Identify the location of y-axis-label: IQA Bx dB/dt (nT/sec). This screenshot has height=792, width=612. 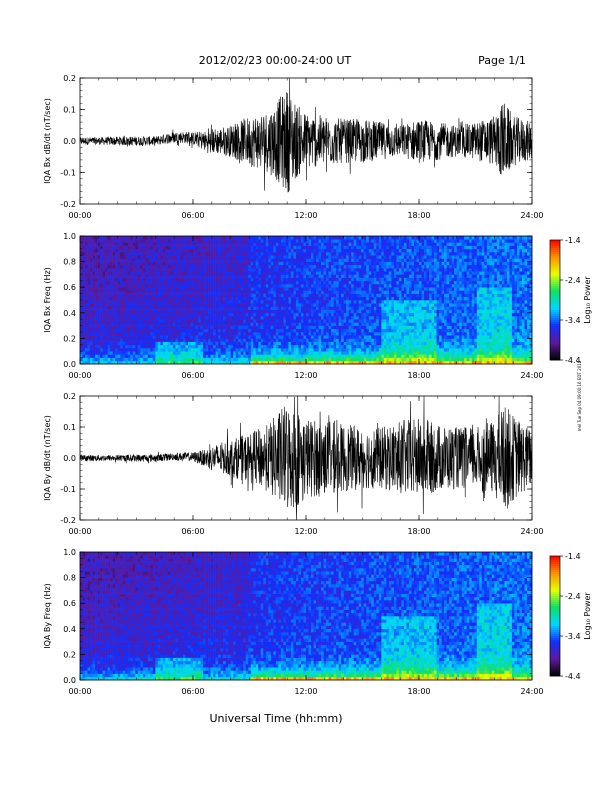
(47, 141).